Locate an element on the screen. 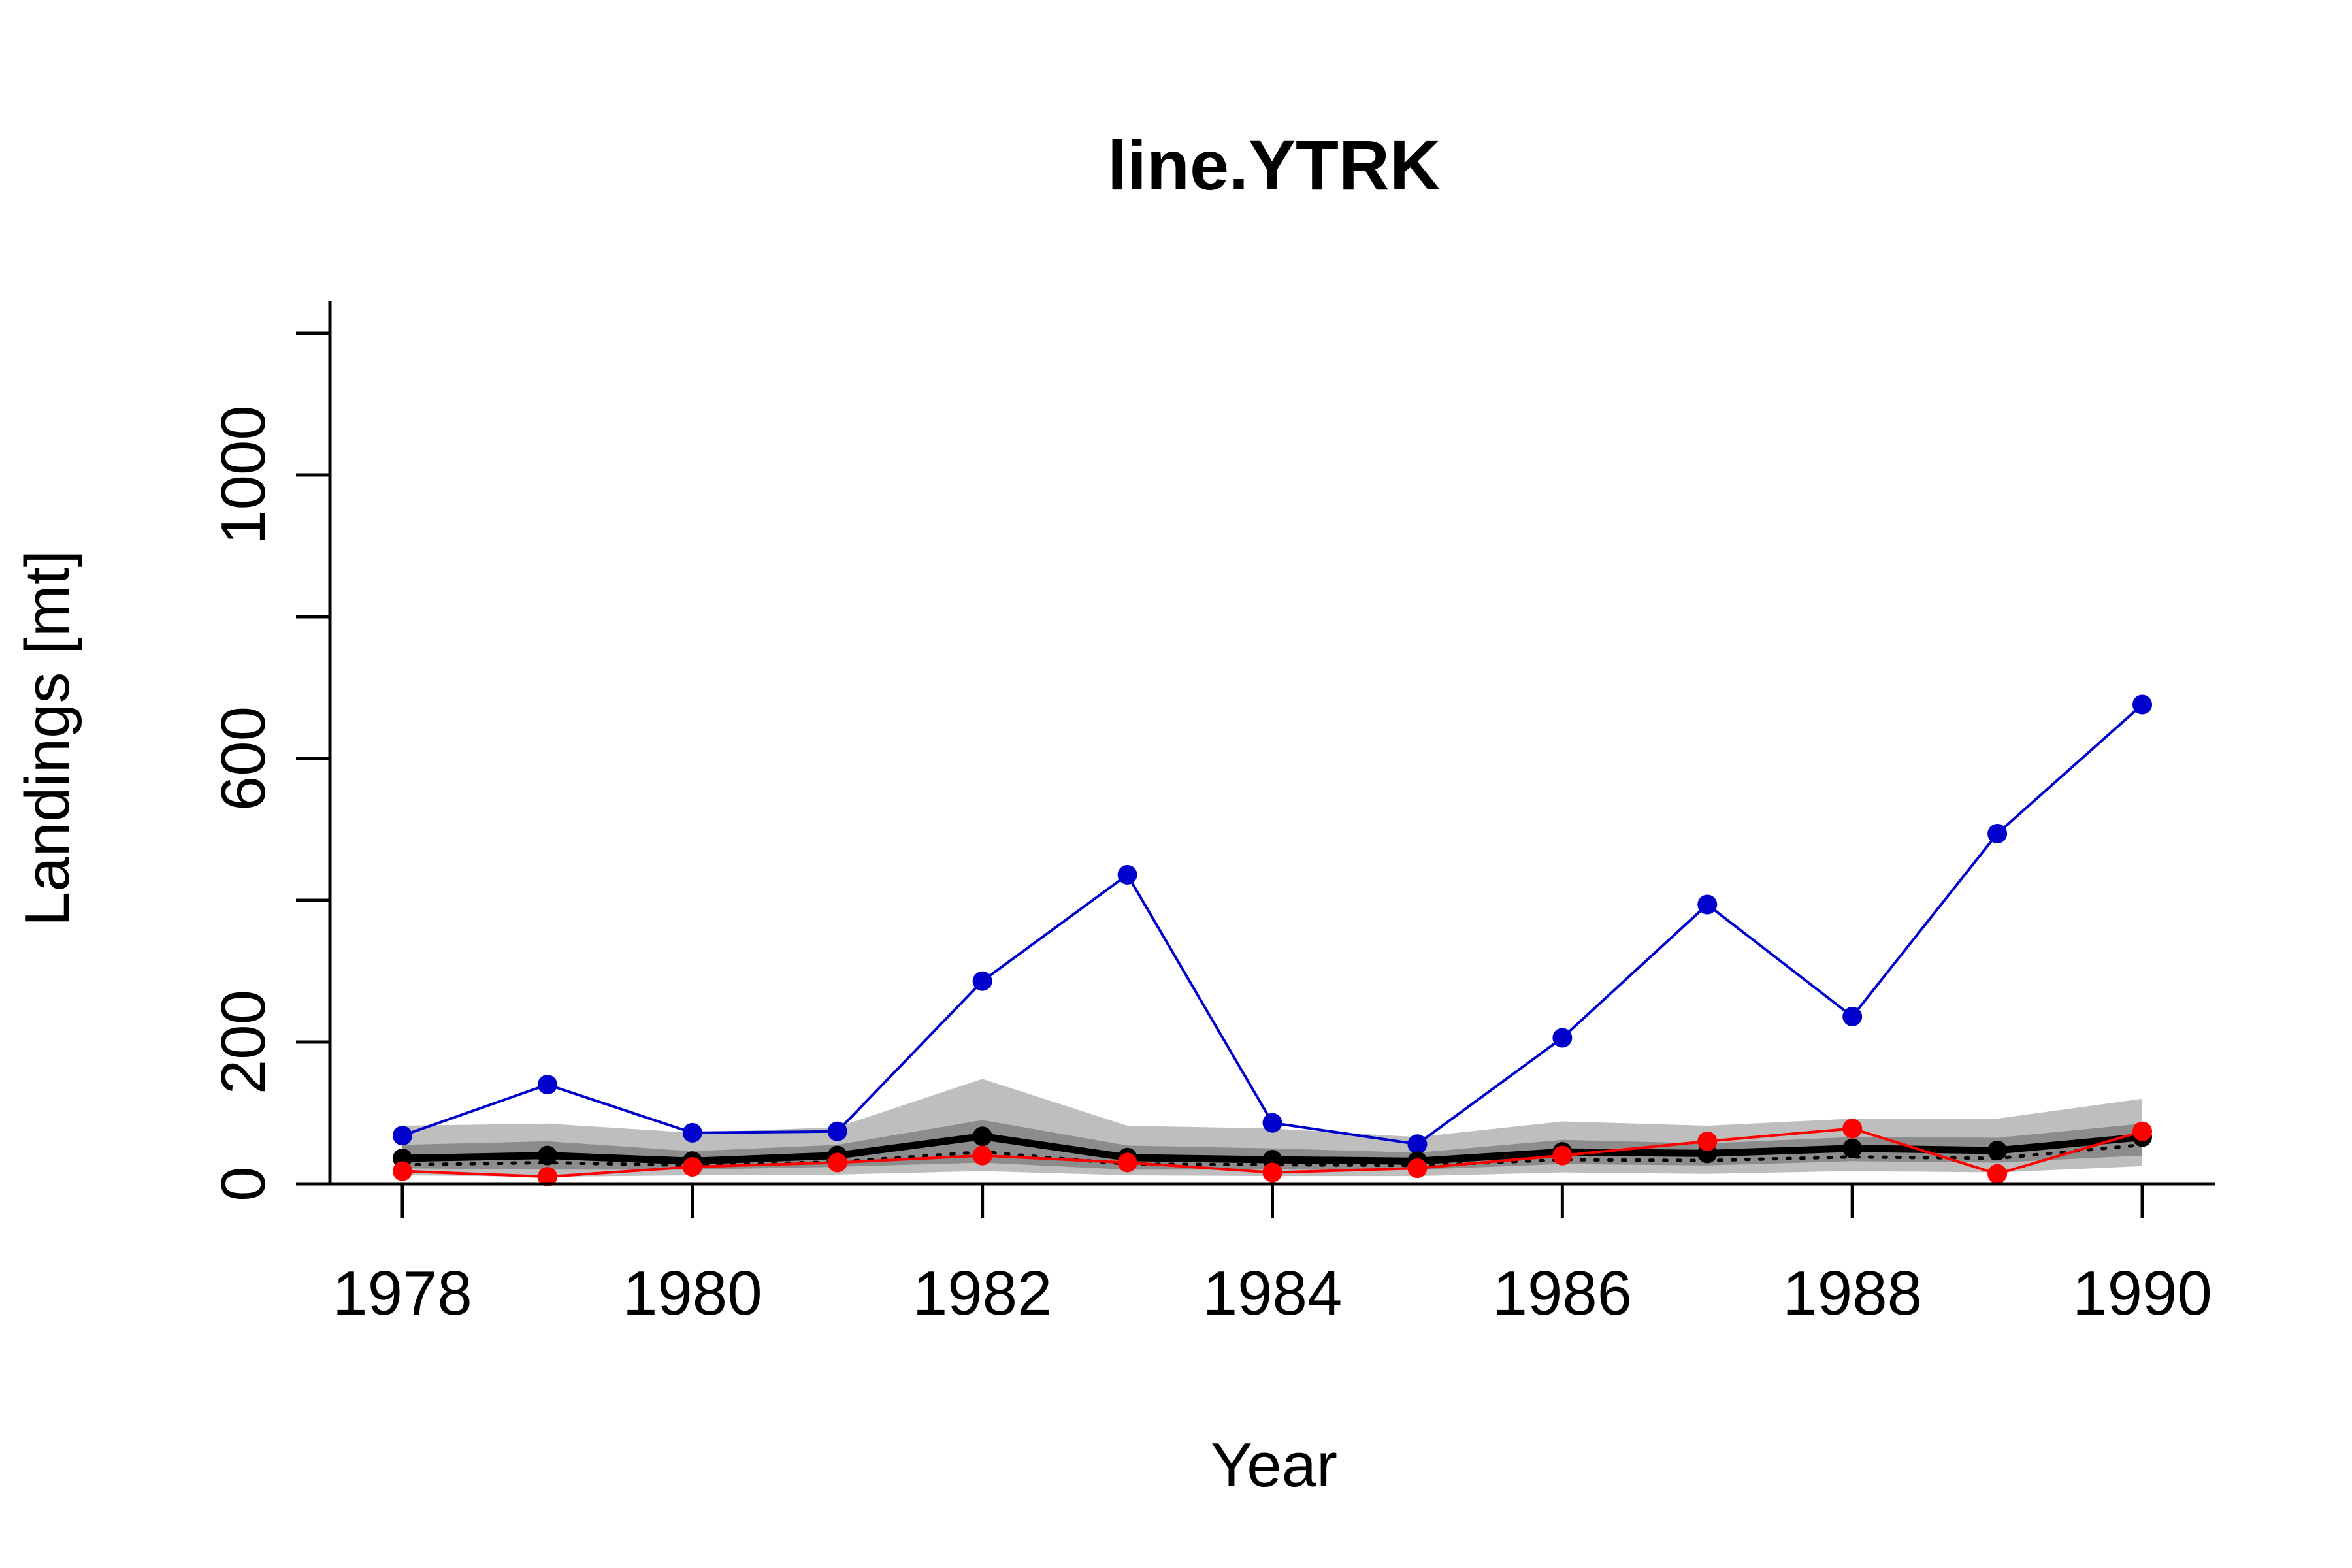 The width and height of the screenshot is (2352, 1568). series-3-point-1986 is located at coordinates (1562, 1155).